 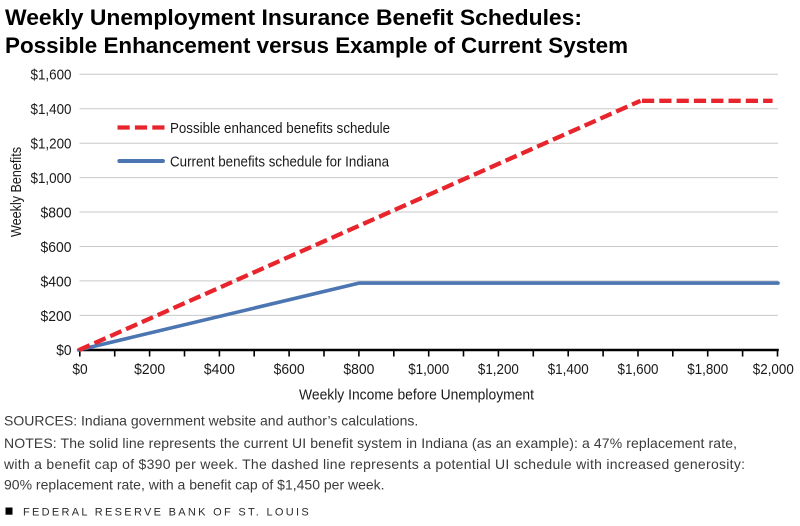 What do you see at coordinates (280, 161) in the screenshot?
I see `svg-text:Current benefits schedule for: Current benefits schedule for Indiana` at bounding box center [280, 161].